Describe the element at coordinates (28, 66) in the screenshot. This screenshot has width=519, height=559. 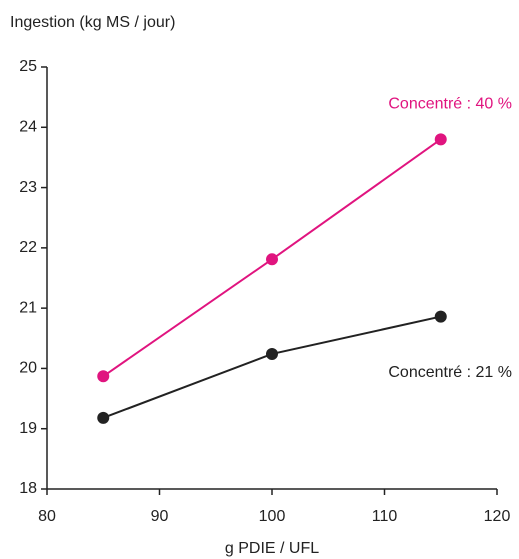
I see `y-tick-label: 25` at that location.